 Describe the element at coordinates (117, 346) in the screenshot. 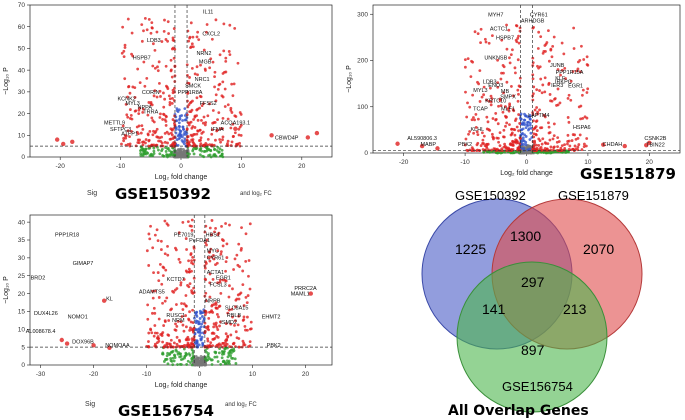

I see `gene-label: NOMOAA` at that location.